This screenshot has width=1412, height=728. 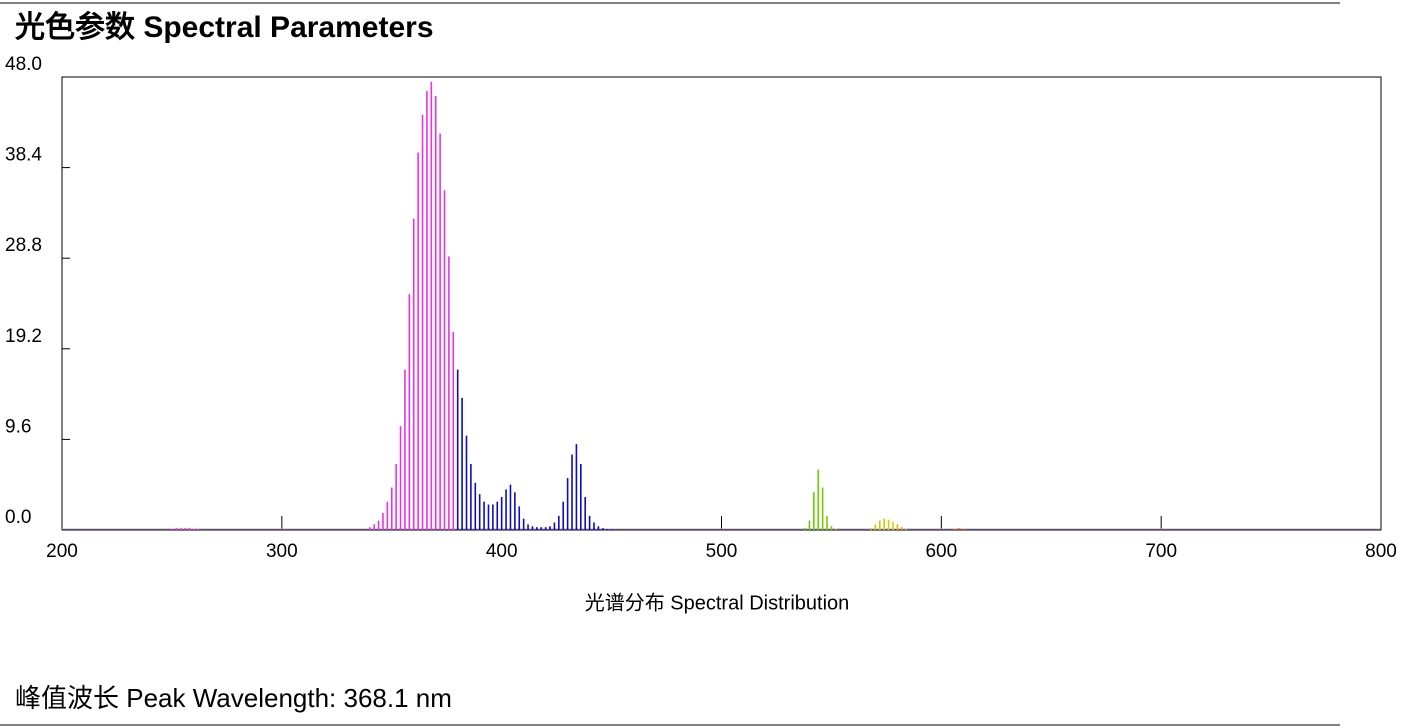 What do you see at coordinates (23, 245) in the screenshot?
I see `y-tick-label: 28.8` at bounding box center [23, 245].